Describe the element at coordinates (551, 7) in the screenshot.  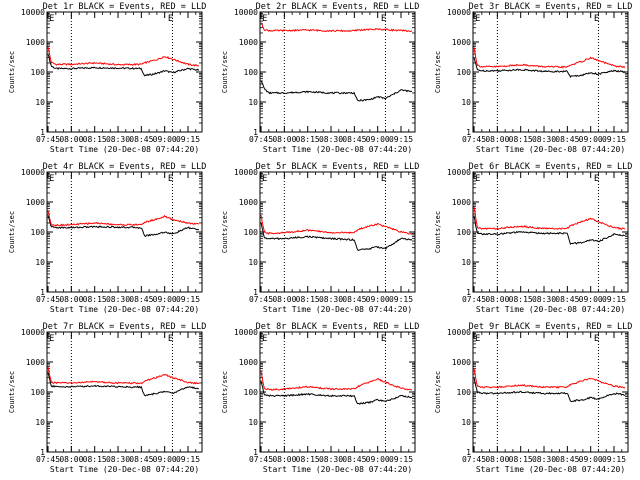
I see `panel-title: Det 3r BLACK = Events, RED = LLD` at that location.